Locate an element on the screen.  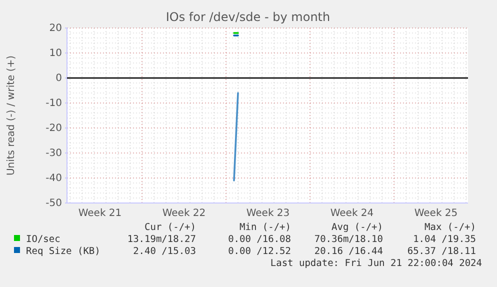
legend-label: IO/sec is located at coordinates (43, 239).